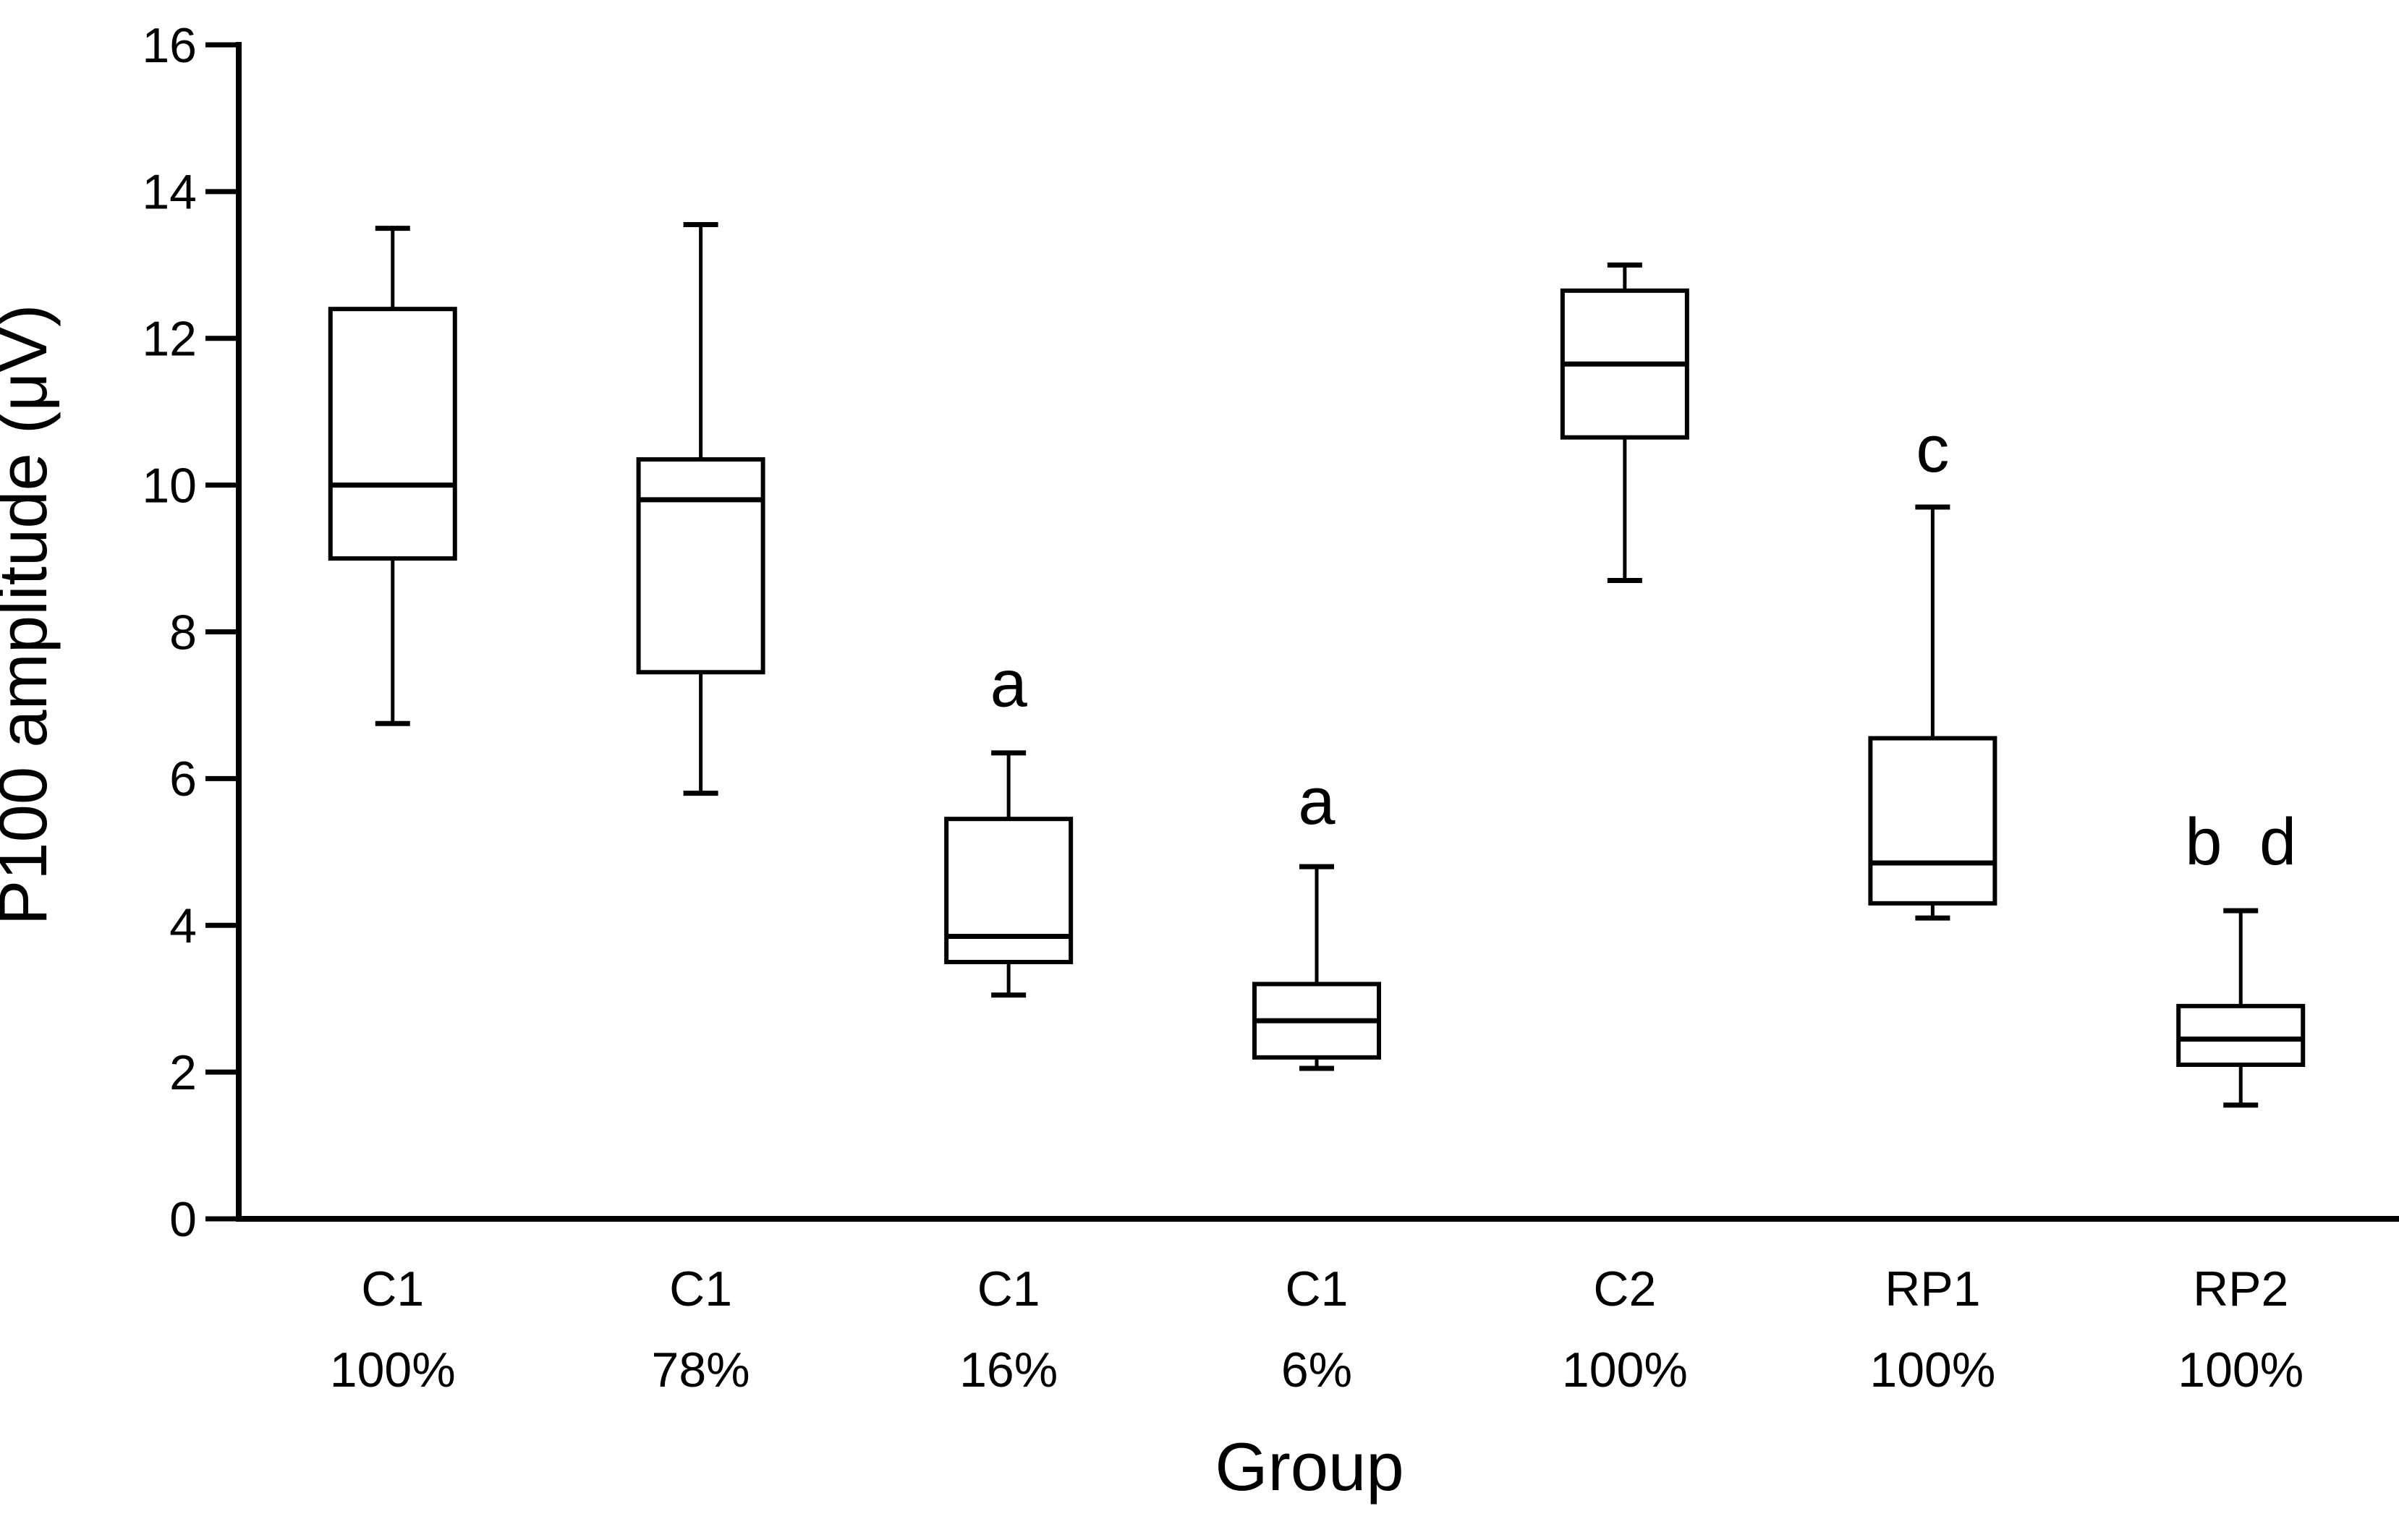 The height and width of the screenshot is (1540, 2399). I want to click on y-tick-label: 16, so click(169, 45).